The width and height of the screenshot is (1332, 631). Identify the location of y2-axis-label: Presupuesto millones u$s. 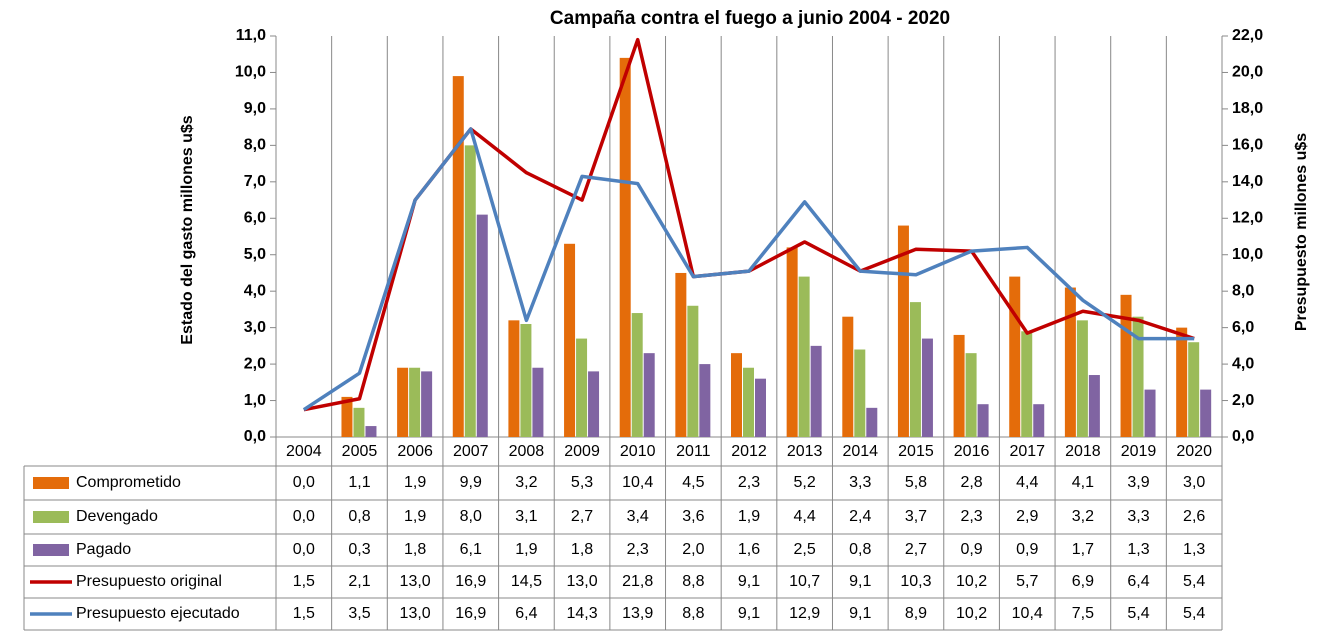
(1301, 232).